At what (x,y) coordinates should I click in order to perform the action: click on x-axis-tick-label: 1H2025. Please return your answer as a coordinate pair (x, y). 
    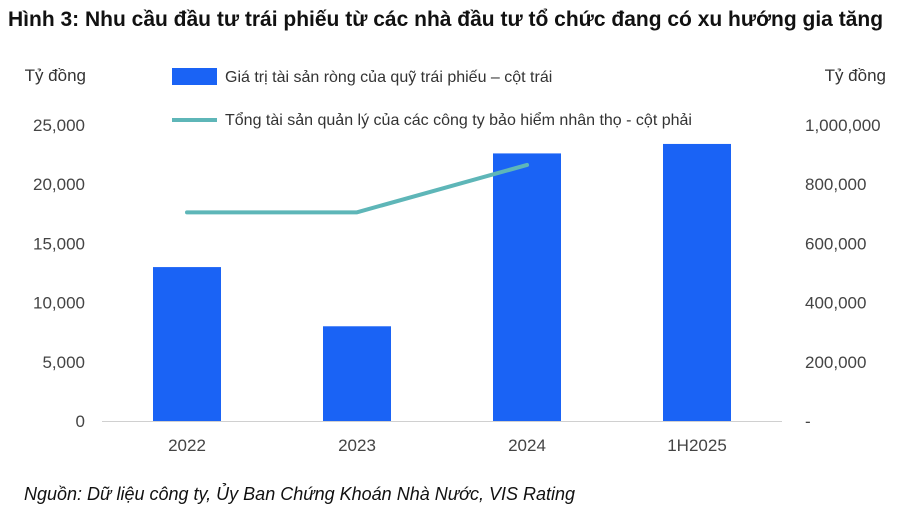
    Looking at the image, I should click on (697, 445).